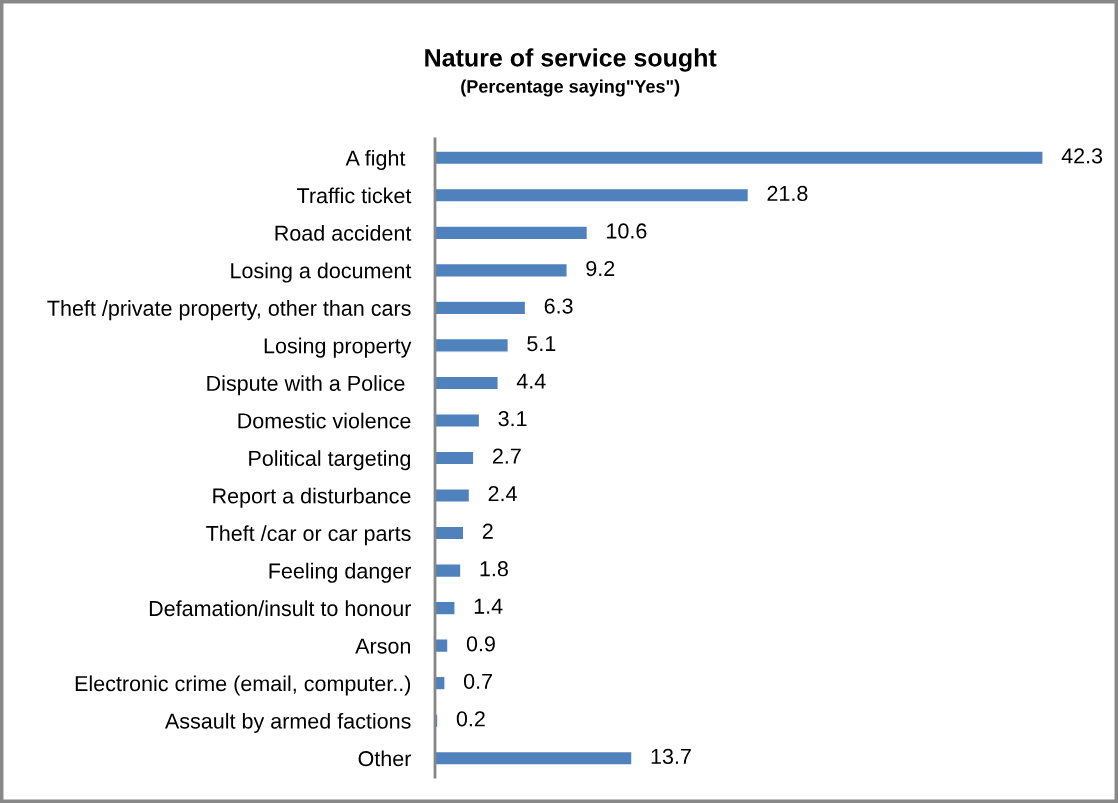 The width and height of the screenshot is (1118, 803). What do you see at coordinates (382, 646) in the screenshot?
I see `y-tick-label: Arson` at bounding box center [382, 646].